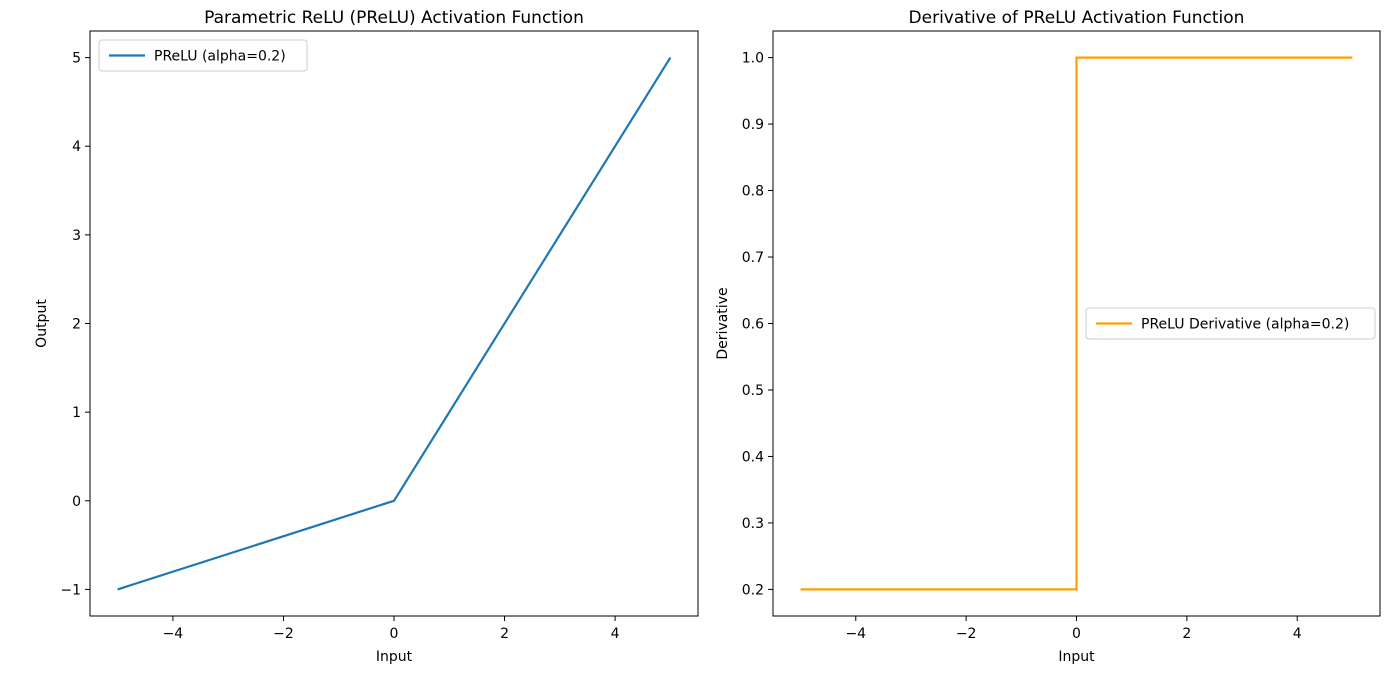  Describe the element at coordinates (42, 323) in the screenshot. I see `y-axis-label: Output` at that location.